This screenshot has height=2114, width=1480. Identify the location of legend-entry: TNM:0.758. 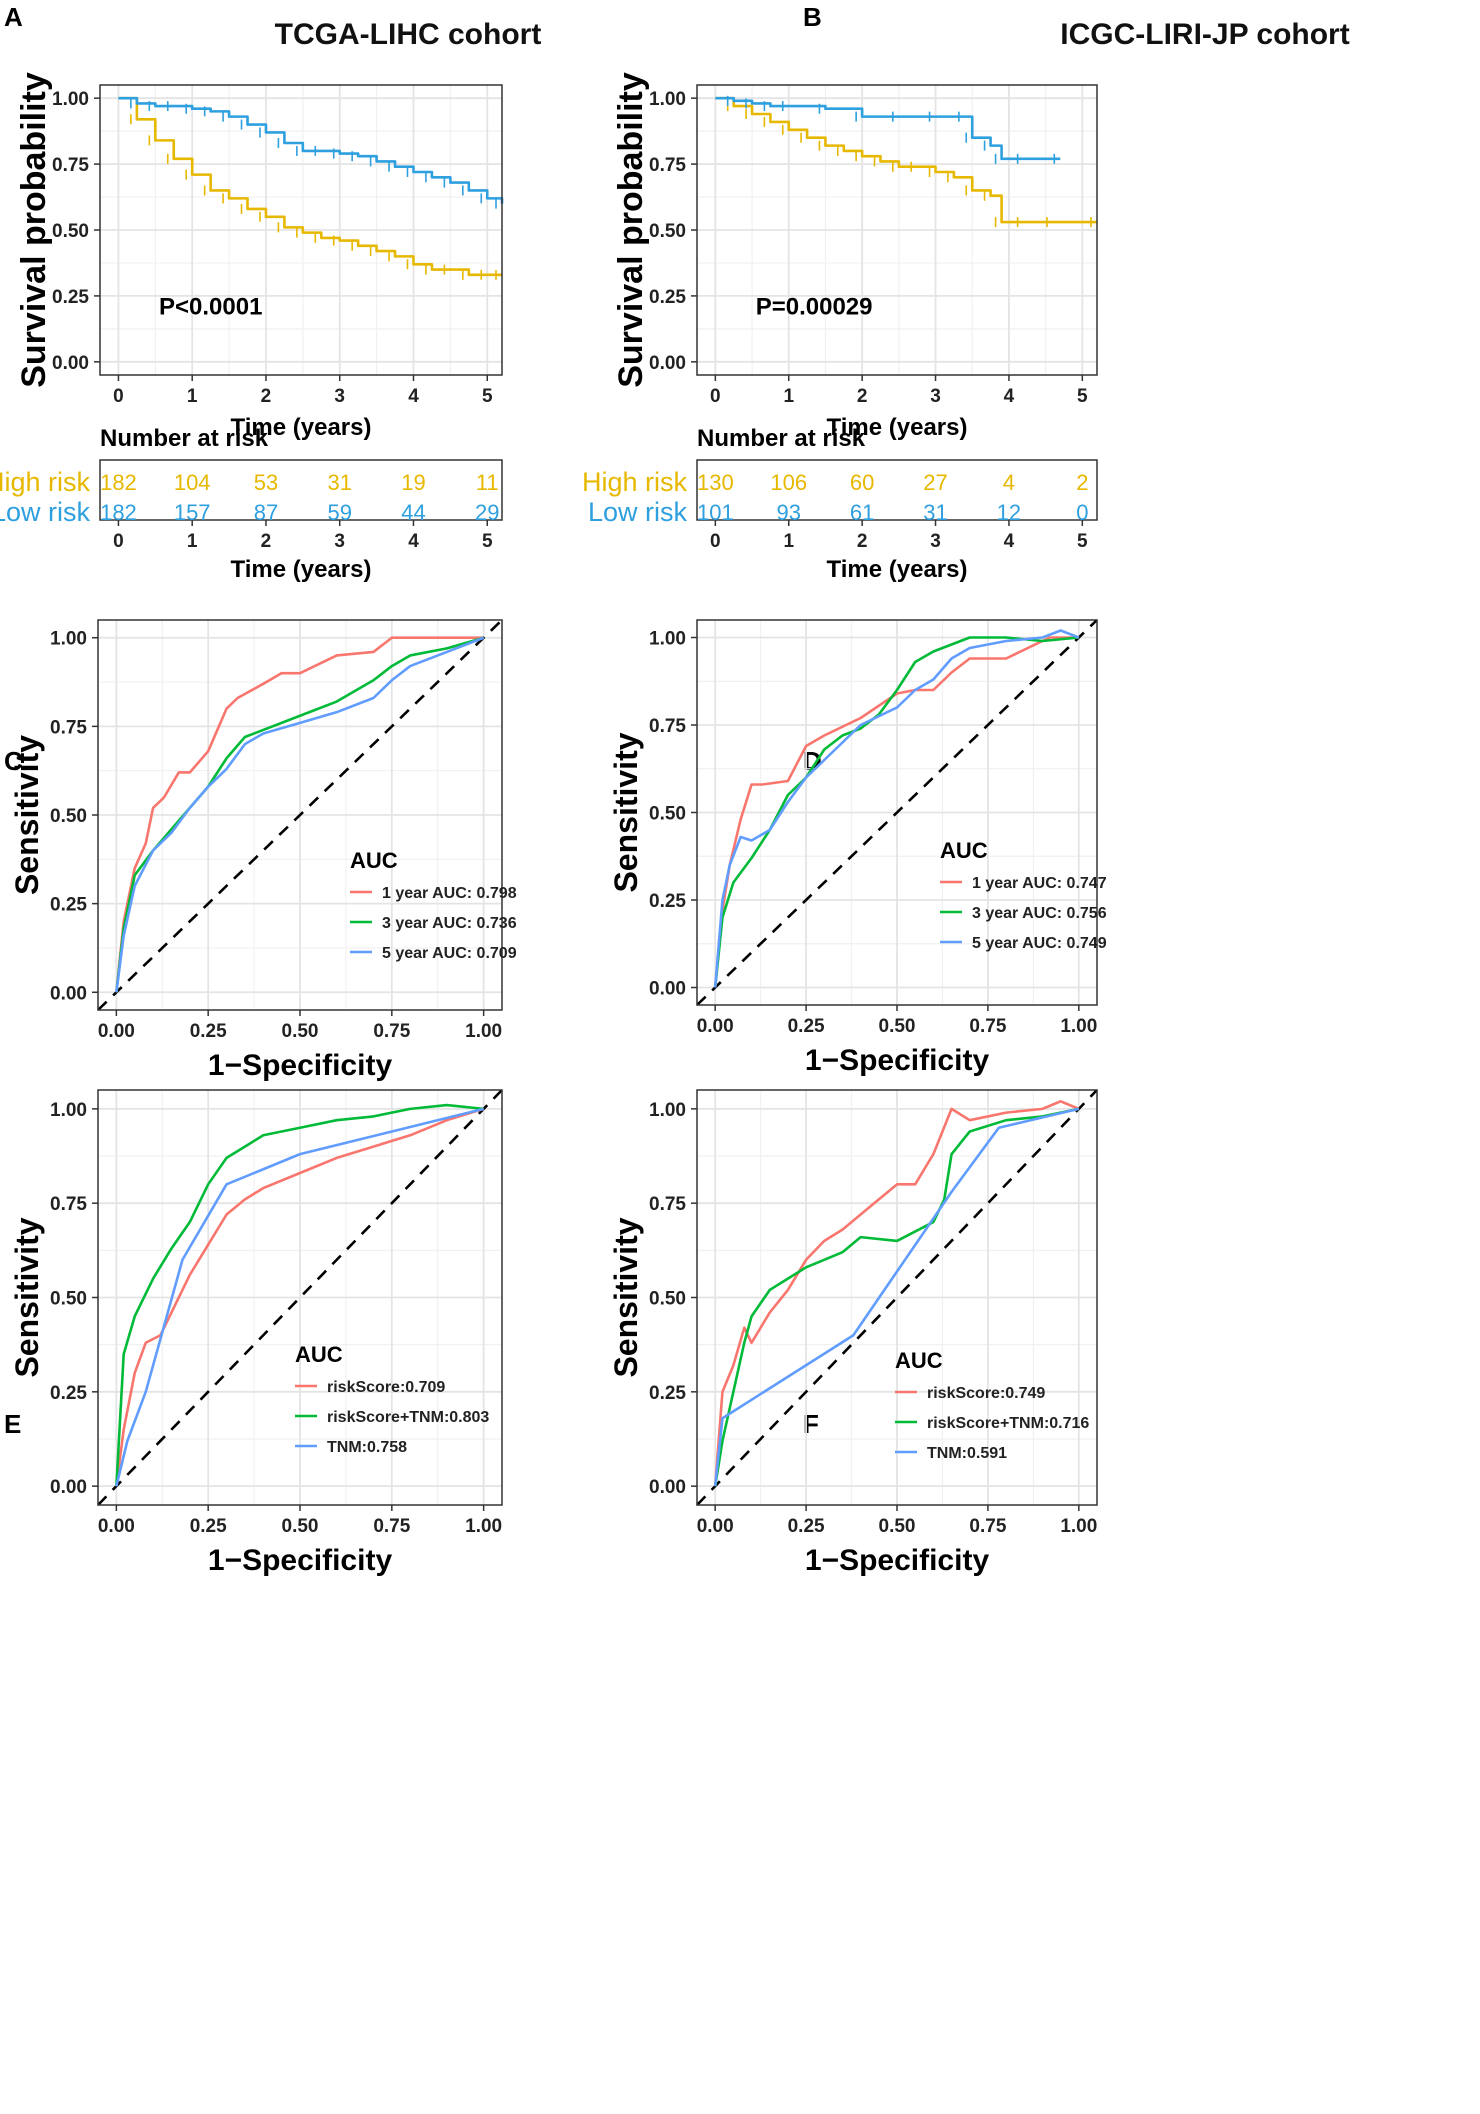
(367, 1447).